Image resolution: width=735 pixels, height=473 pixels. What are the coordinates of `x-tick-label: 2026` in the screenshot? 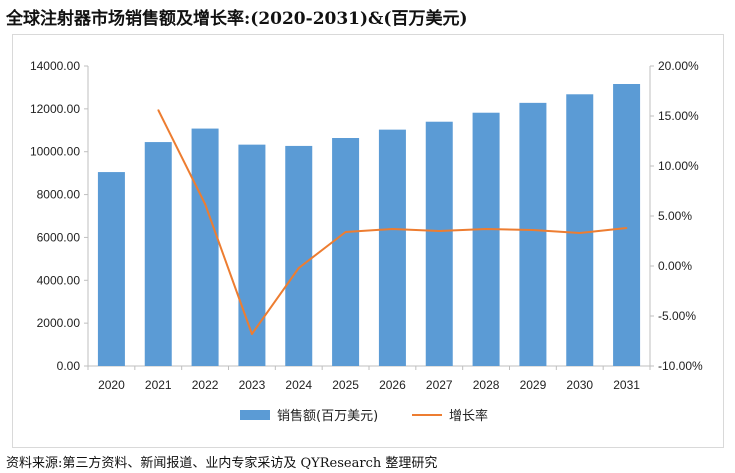 It's located at (392, 385).